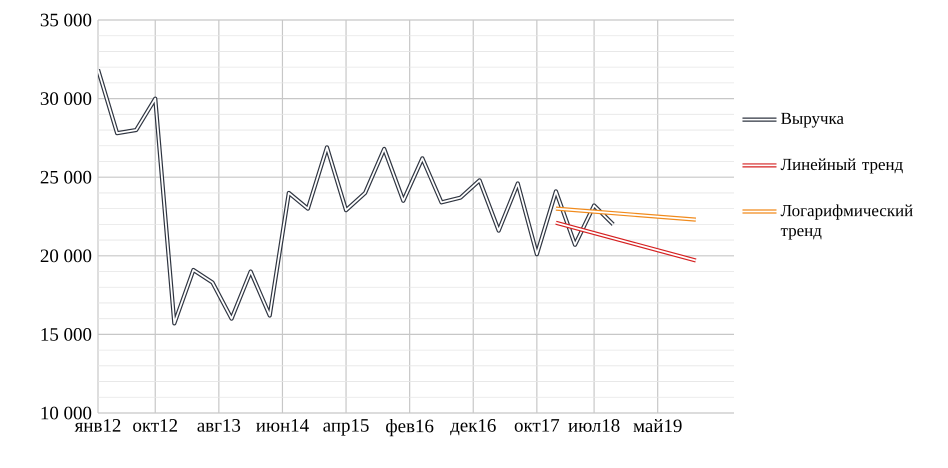 Image resolution: width=948 pixels, height=468 pixels. Describe the element at coordinates (66, 255) in the screenshot. I see `y-tick-label: 20 000` at that location.